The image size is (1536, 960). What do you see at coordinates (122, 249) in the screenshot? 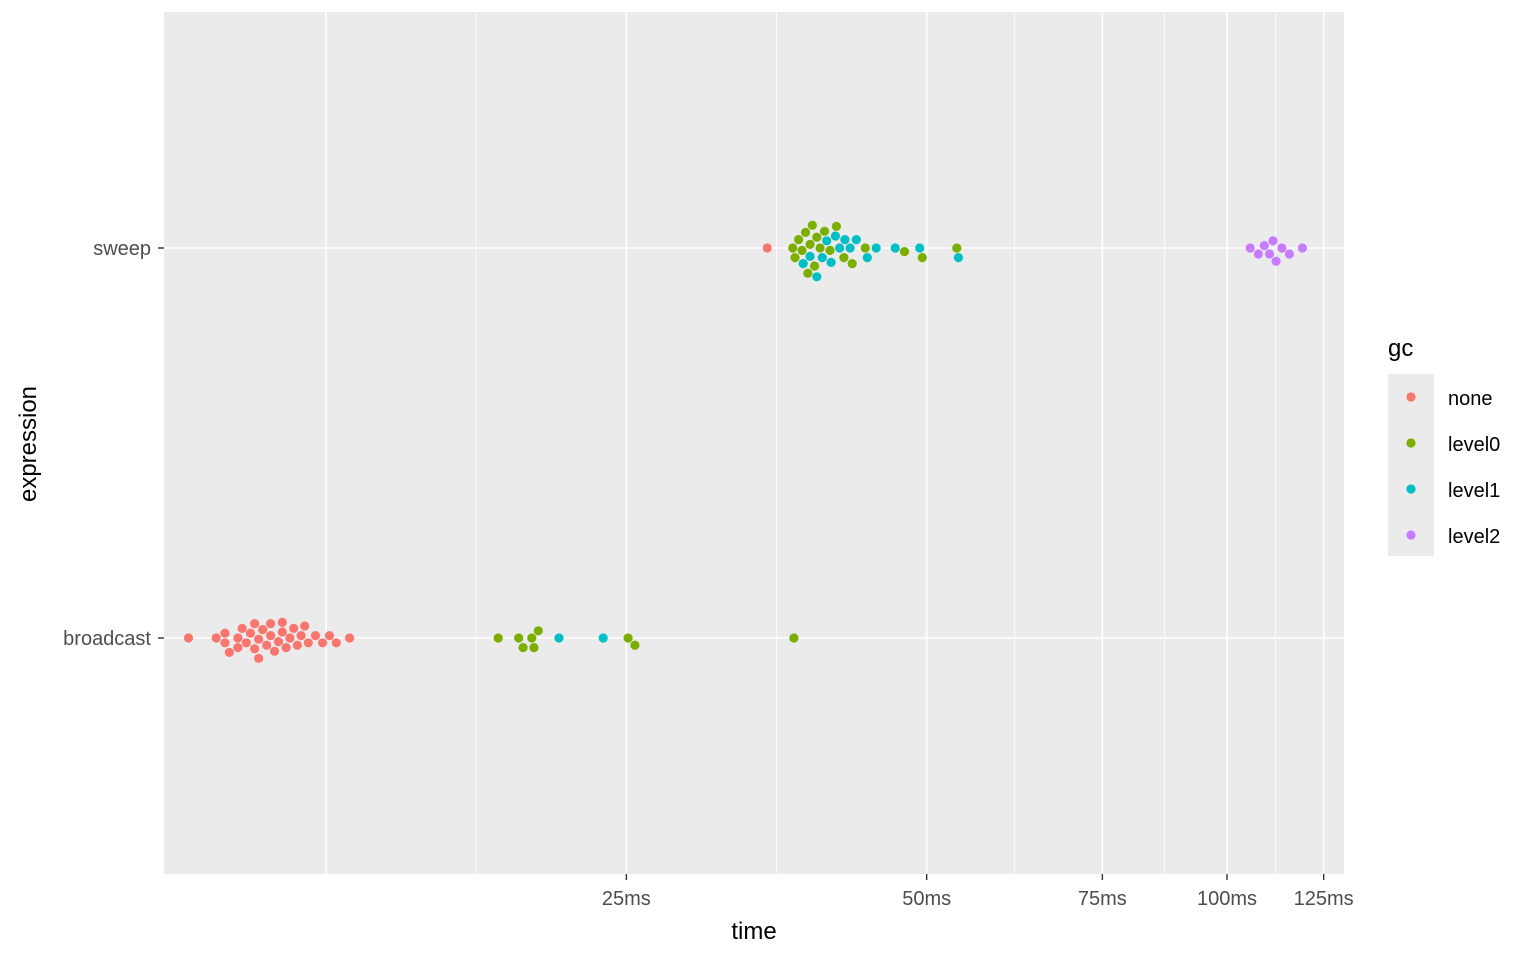
I see `y-tick-label-sweep: sweep` at bounding box center [122, 249].